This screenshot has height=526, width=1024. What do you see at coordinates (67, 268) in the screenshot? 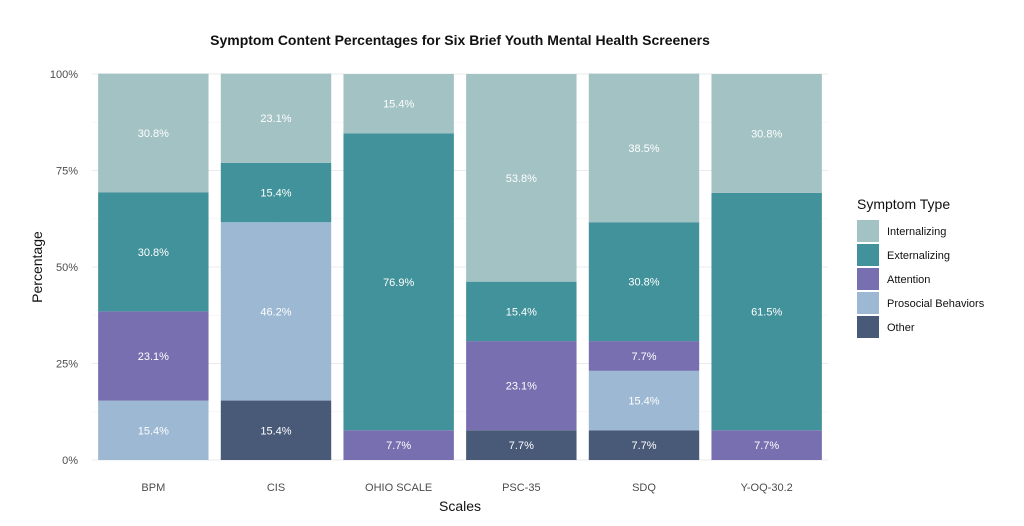
I see `y-tick-label: 50%` at bounding box center [67, 268].